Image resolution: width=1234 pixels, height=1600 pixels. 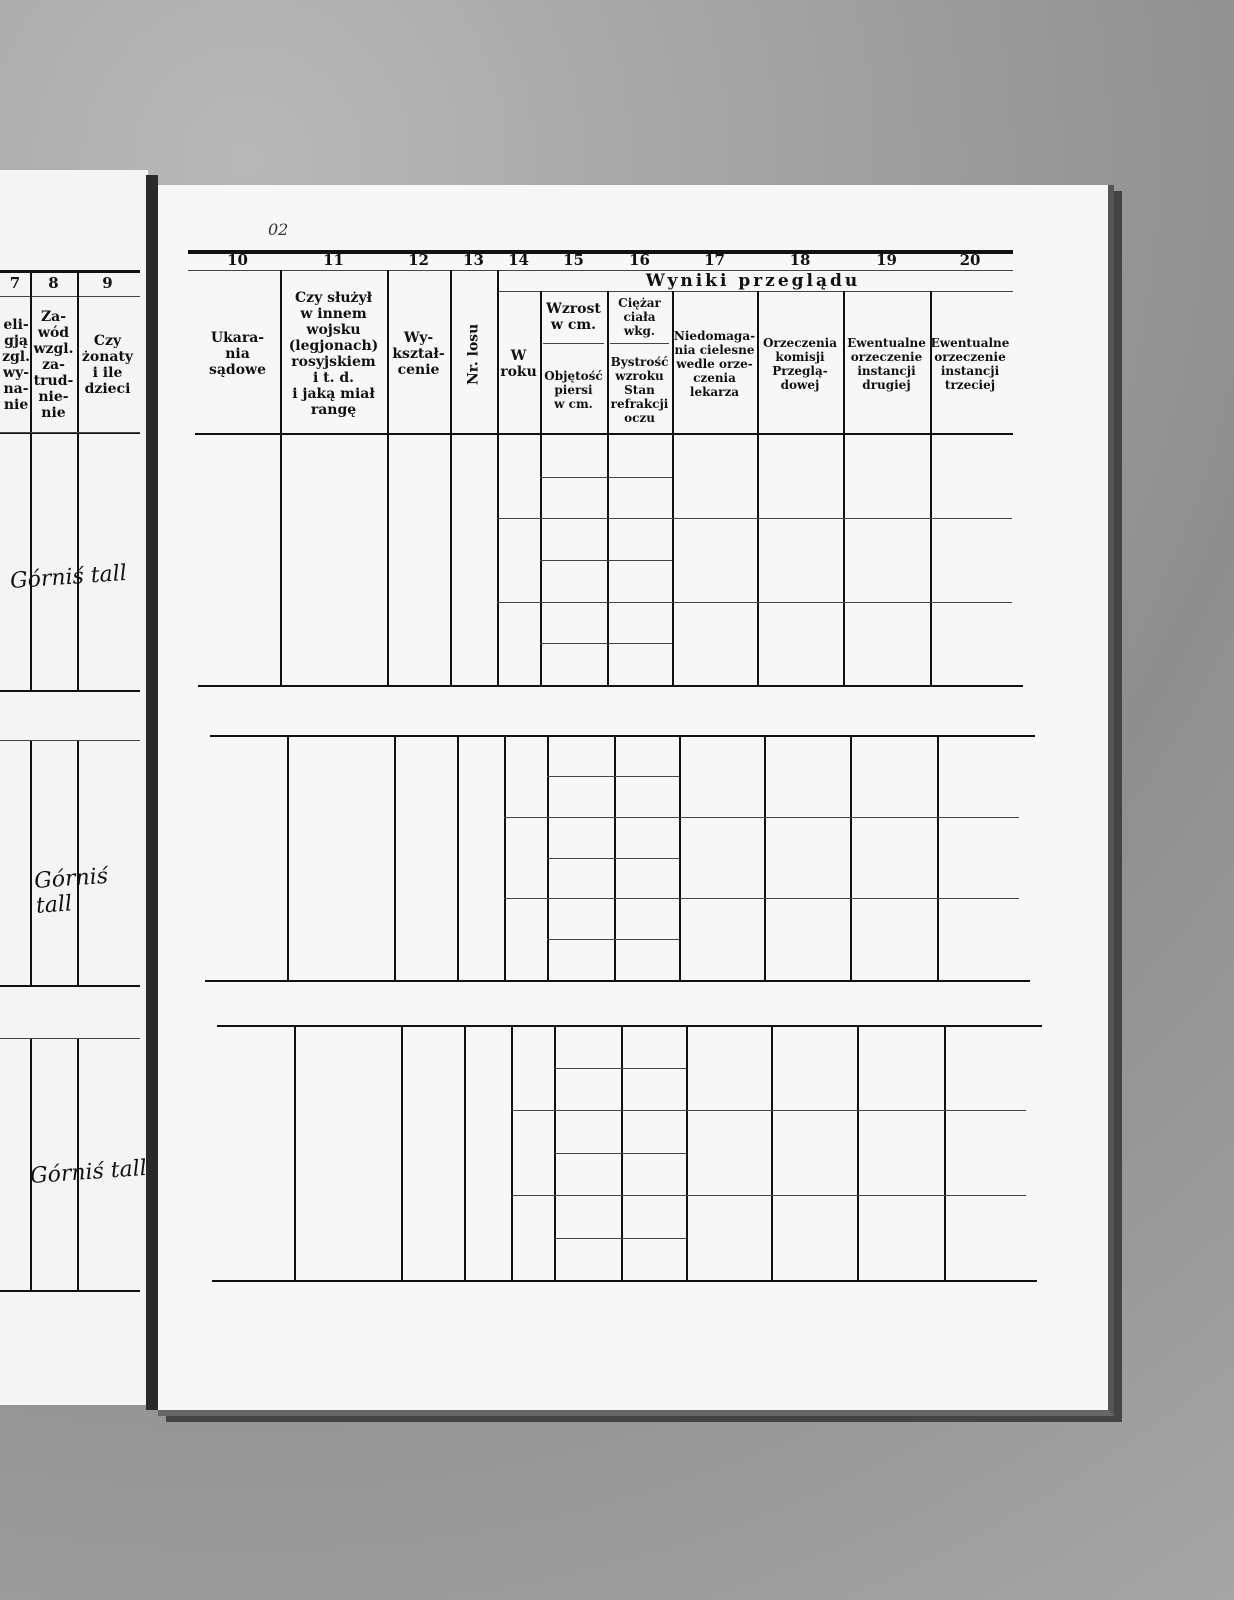 I want to click on column-number-9: 9, so click(x=107, y=283).